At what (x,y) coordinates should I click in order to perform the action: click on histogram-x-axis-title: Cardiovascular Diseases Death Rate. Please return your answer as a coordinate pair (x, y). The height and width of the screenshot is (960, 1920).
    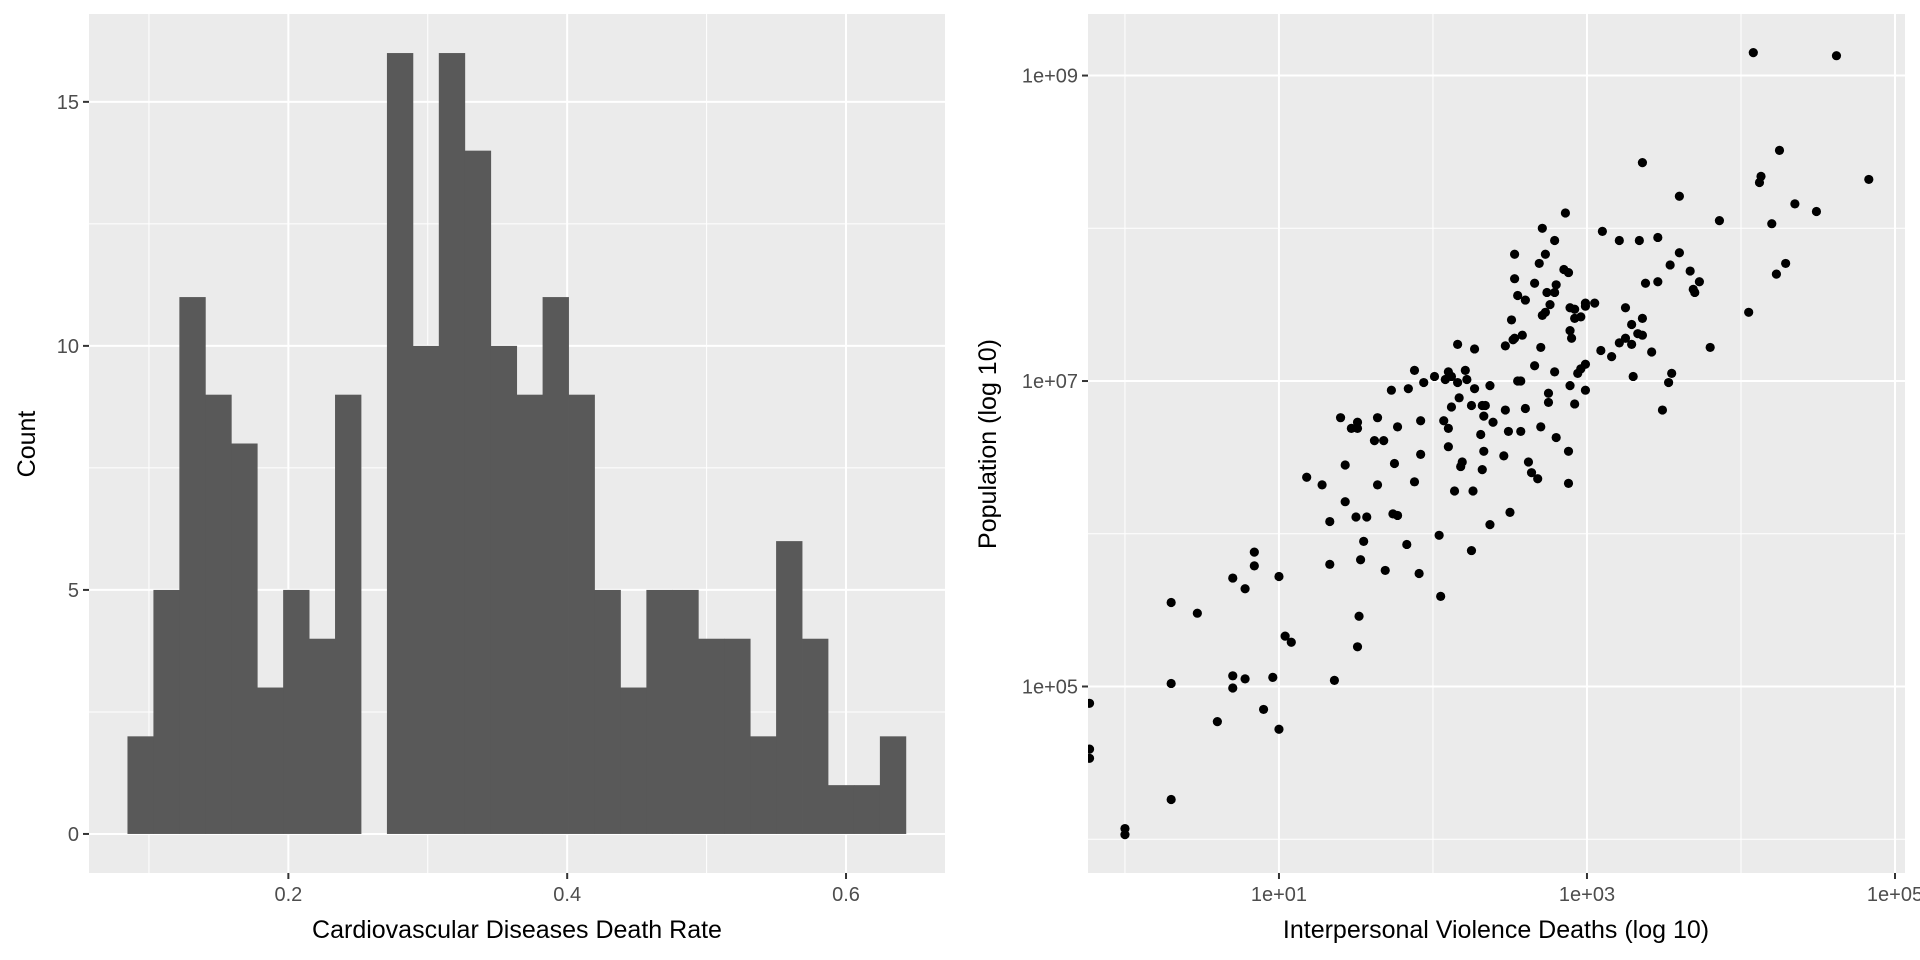
    Looking at the image, I should click on (517, 930).